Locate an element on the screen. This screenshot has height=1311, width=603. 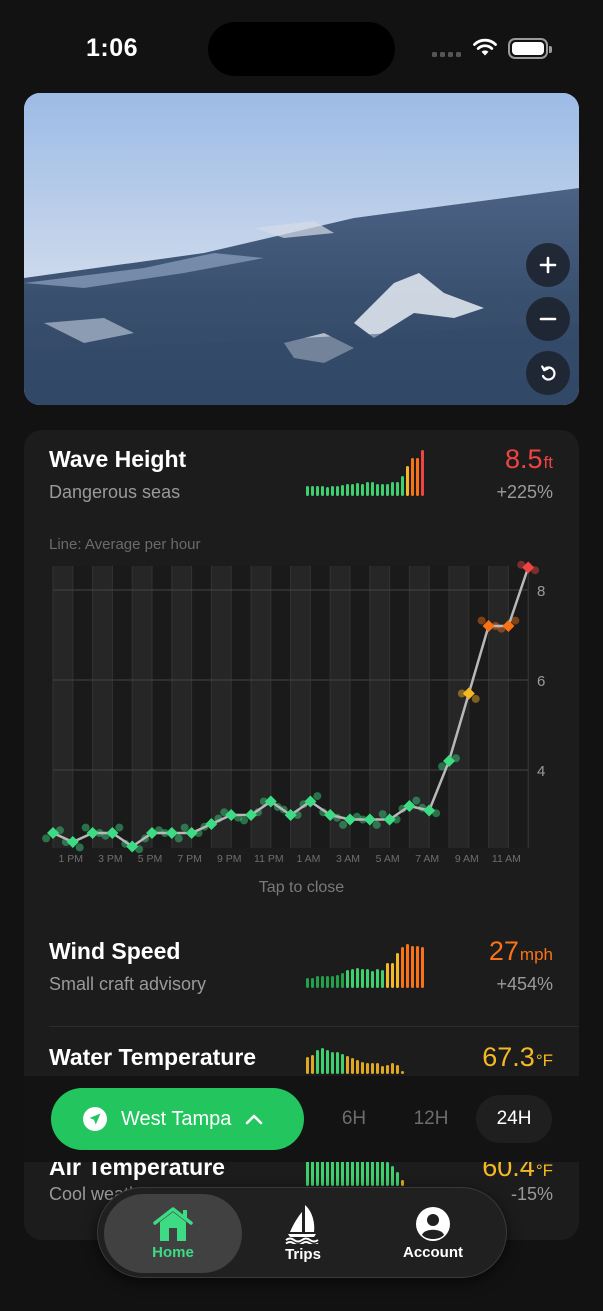
minus-icon is located at coordinates (548, 319).